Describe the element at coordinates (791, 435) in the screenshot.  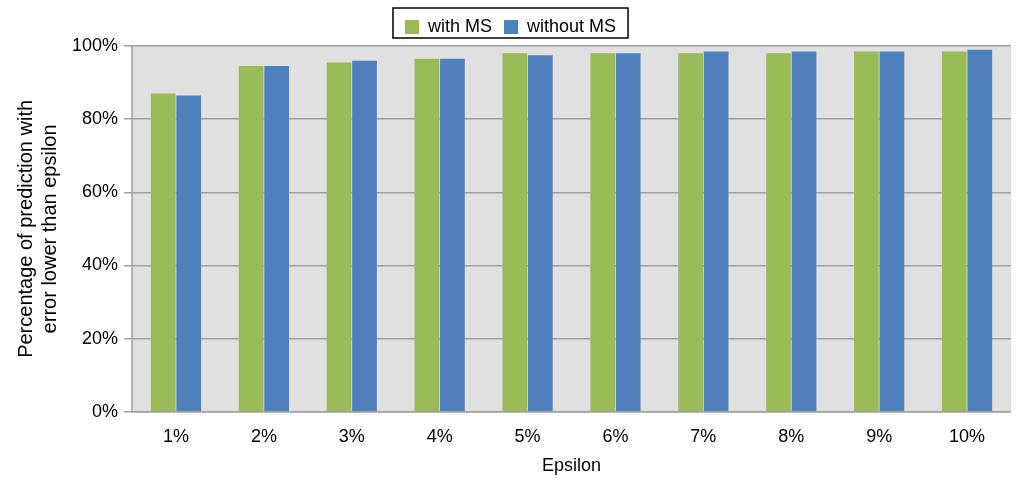
I see `x-tick-label: 8%` at that location.